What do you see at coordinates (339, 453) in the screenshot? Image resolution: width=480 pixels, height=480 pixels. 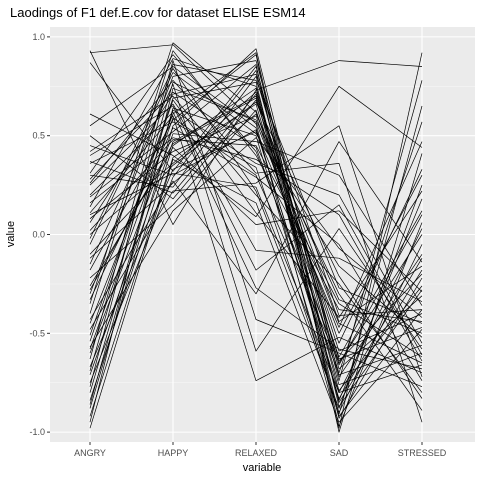 I see `x-tick-label: SAD` at bounding box center [339, 453].